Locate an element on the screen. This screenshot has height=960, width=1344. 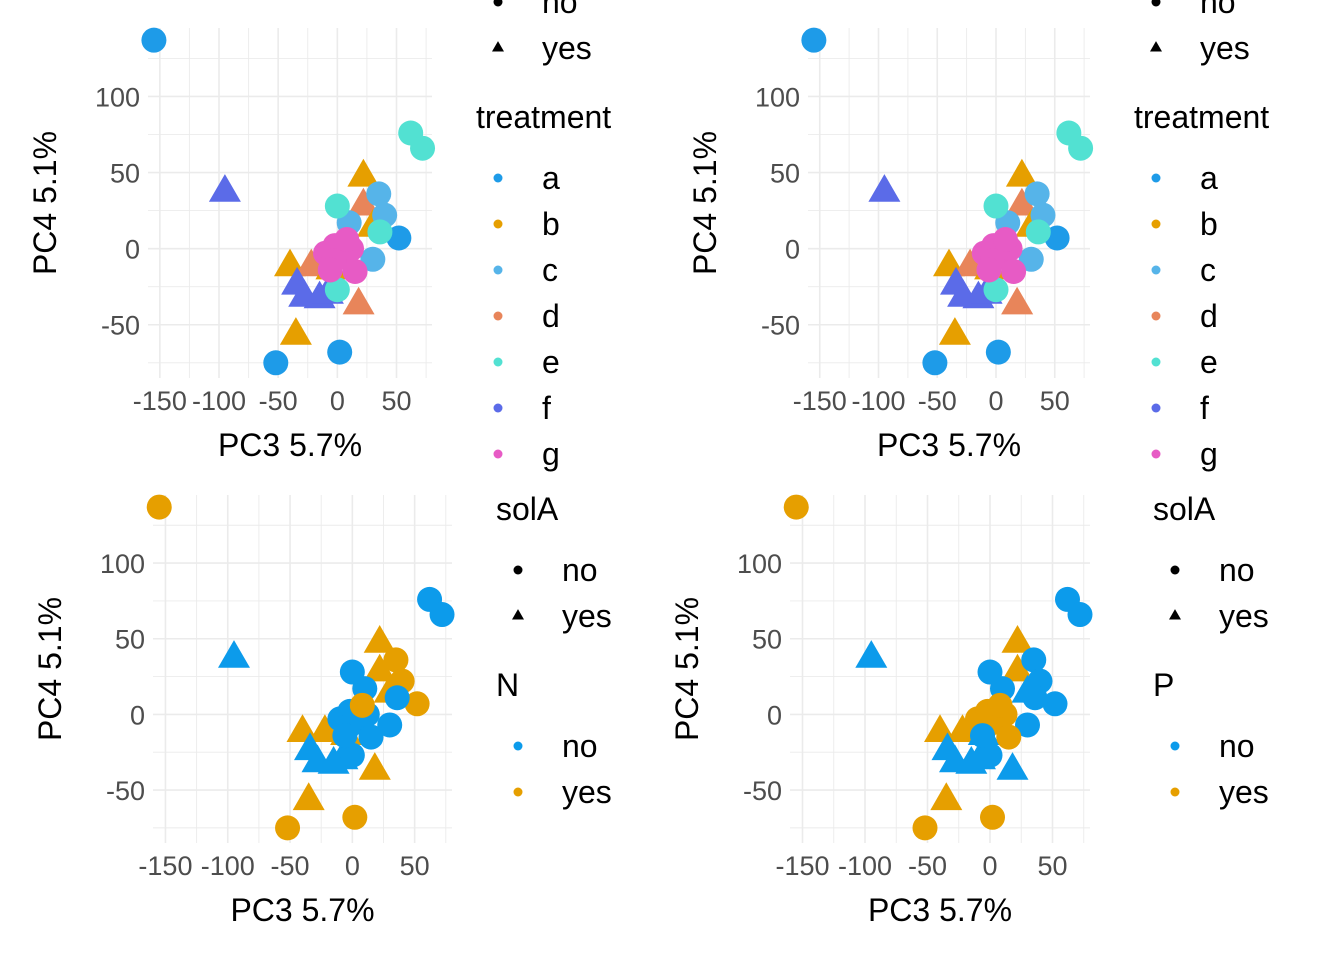
points is located at coordinates (288, 201).